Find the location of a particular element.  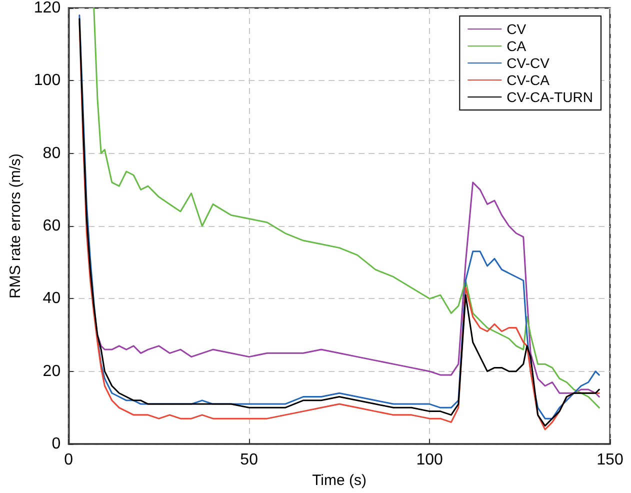

y-tick-label: 40 is located at coordinates (51, 299).